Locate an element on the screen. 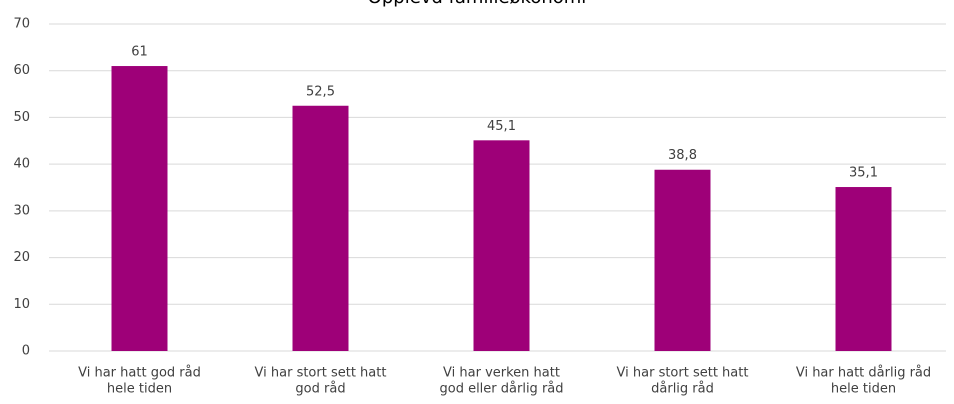 This screenshot has width=954, height=404. x-tick-label: Vi har hatt dårlig råd is located at coordinates (863, 373).